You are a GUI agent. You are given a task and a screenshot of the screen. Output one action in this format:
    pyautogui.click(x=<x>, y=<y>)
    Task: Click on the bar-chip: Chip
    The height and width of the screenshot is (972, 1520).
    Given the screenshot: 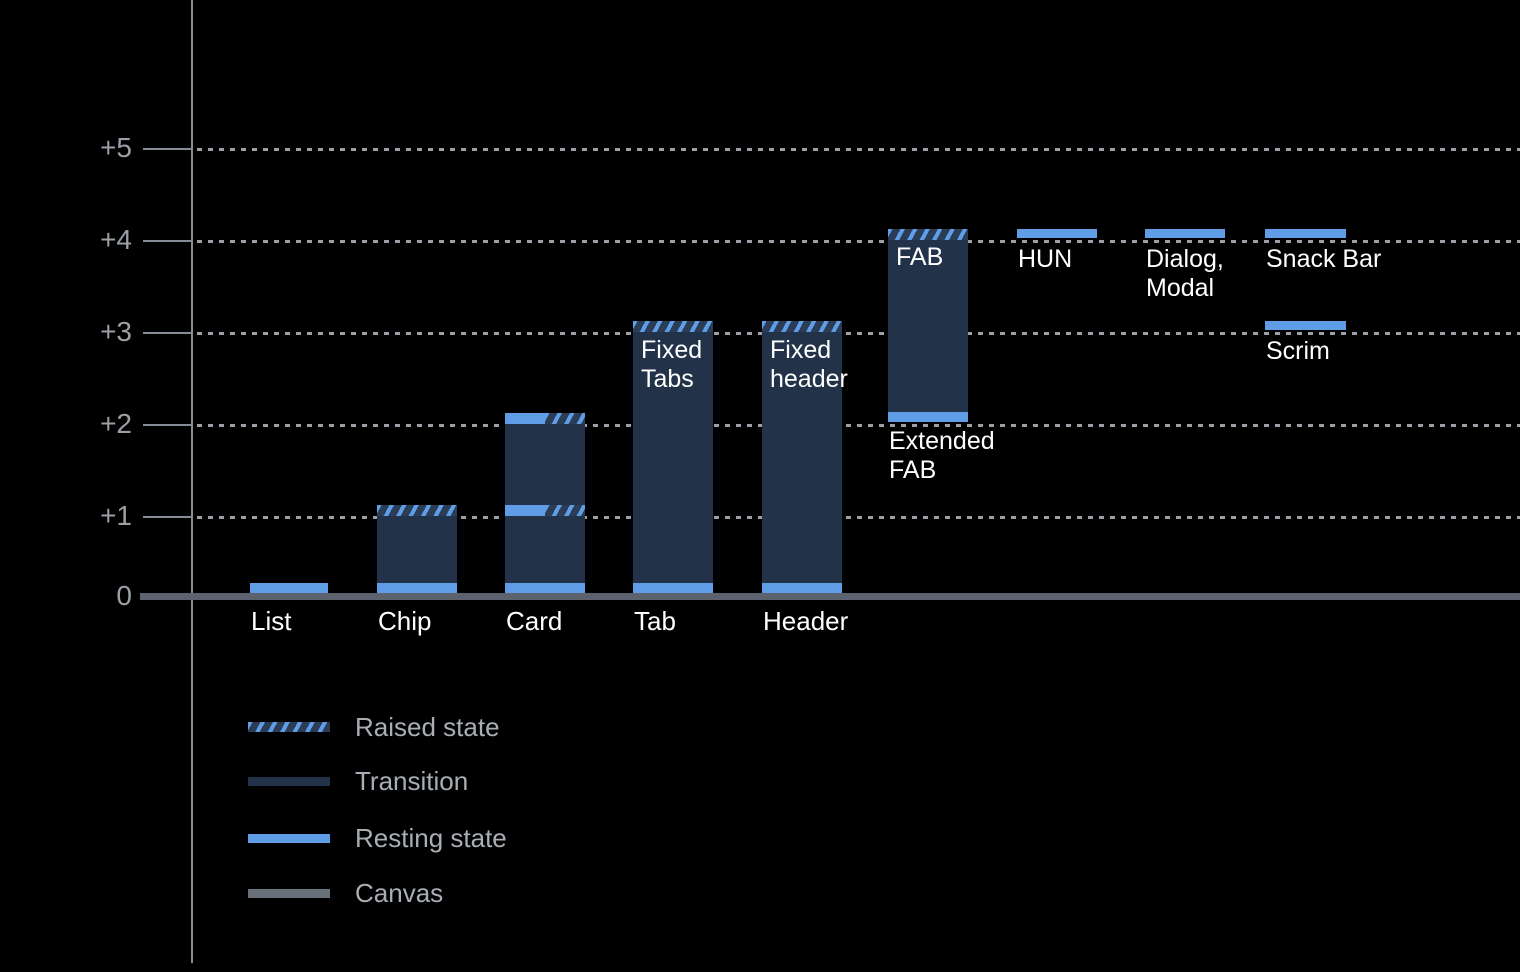 What is the action you would take?
    pyautogui.click(x=417, y=486)
    